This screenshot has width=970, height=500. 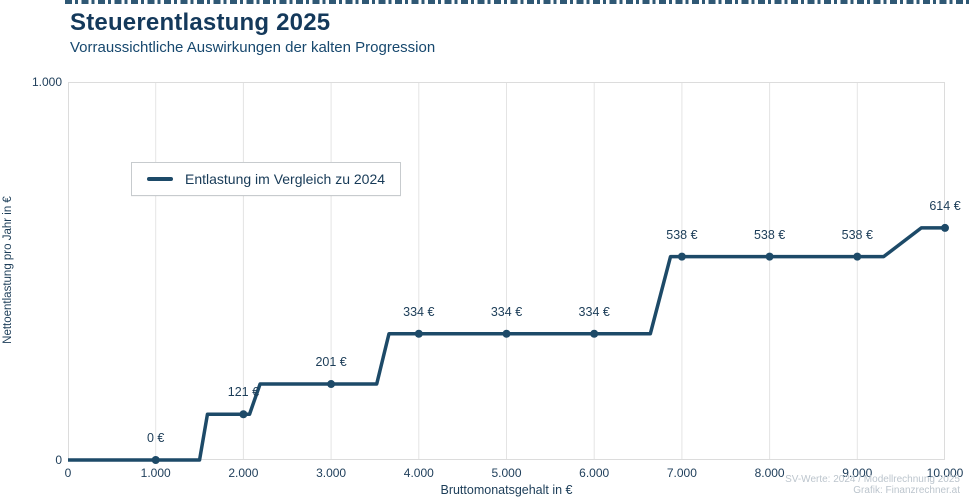 I want to click on x-tick-label: 4.000, so click(x=418, y=473).